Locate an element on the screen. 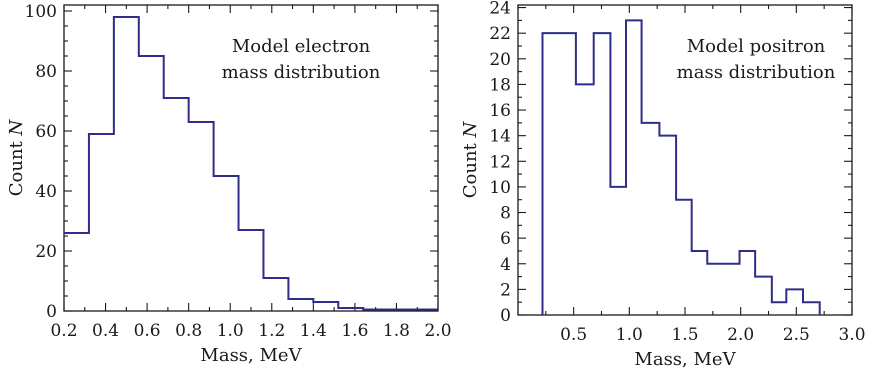 This screenshot has width=873, height=373. y-tick-label: 80 is located at coordinates (46, 72).